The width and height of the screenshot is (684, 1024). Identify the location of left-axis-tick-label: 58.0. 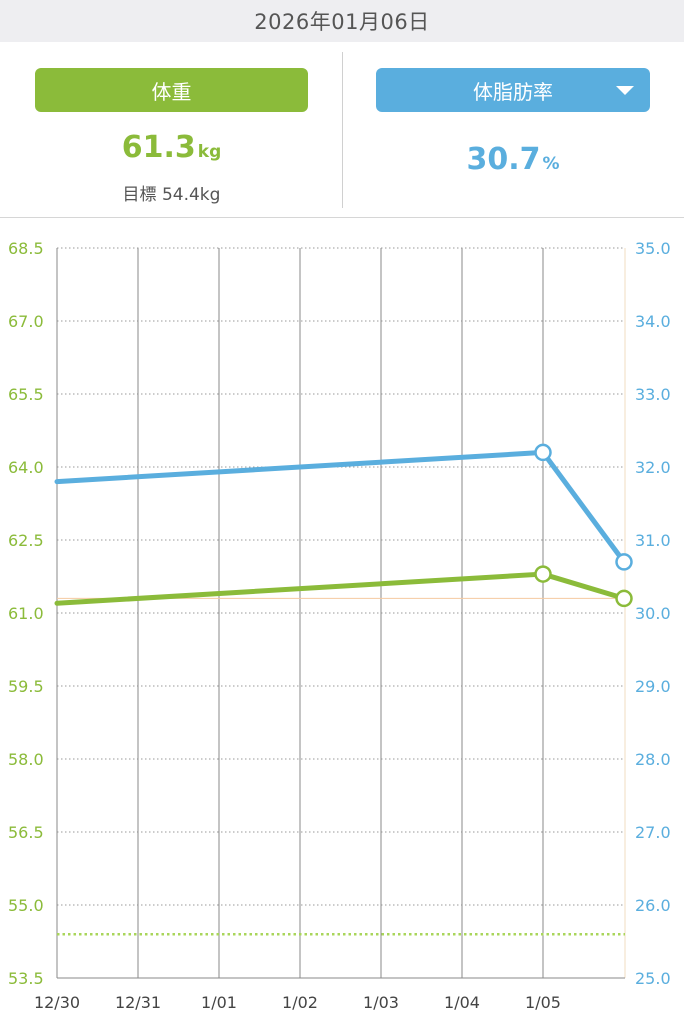
(26, 759).